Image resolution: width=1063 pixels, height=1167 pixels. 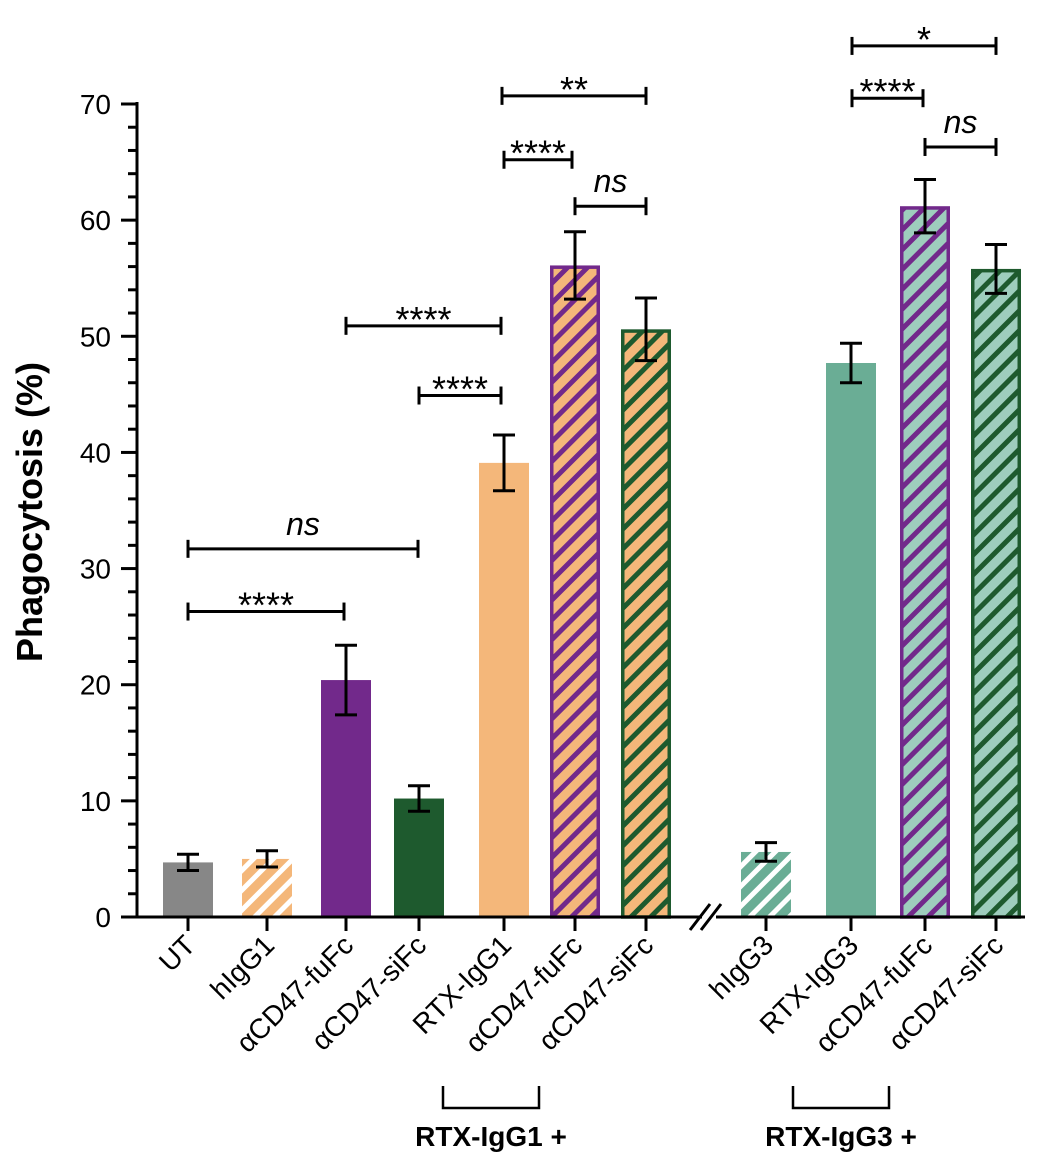 What do you see at coordinates (491, 1136) in the screenshot?
I see `group-label: RTX-IgG1 +` at bounding box center [491, 1136].